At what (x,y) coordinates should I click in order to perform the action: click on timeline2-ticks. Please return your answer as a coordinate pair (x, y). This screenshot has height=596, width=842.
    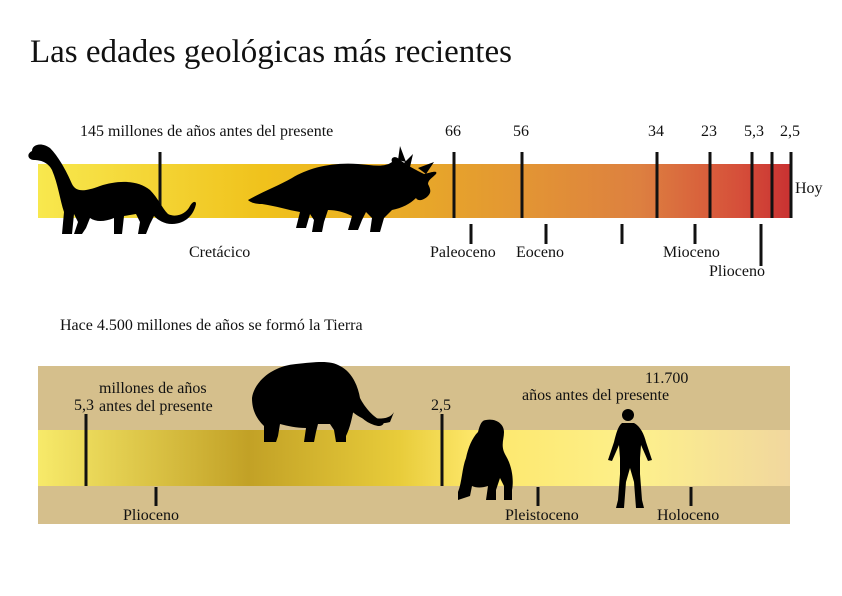
    Looking at the image, I should click on (388, 460).